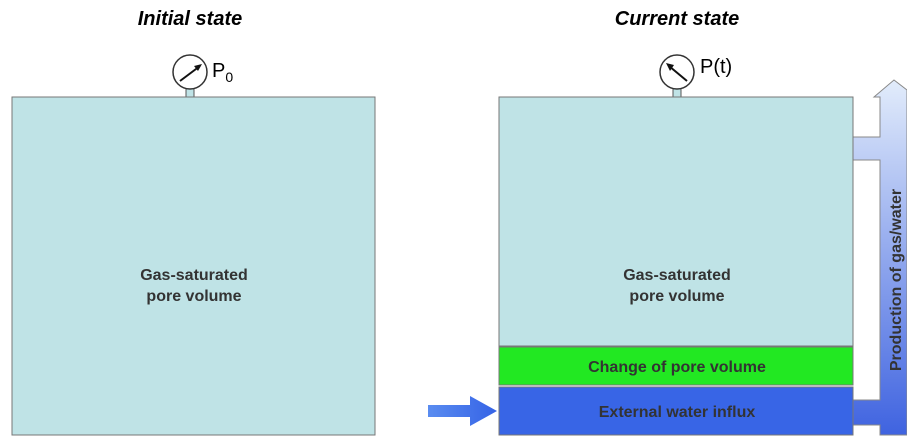  I want to click on gauge-needle, so click(678, 73).